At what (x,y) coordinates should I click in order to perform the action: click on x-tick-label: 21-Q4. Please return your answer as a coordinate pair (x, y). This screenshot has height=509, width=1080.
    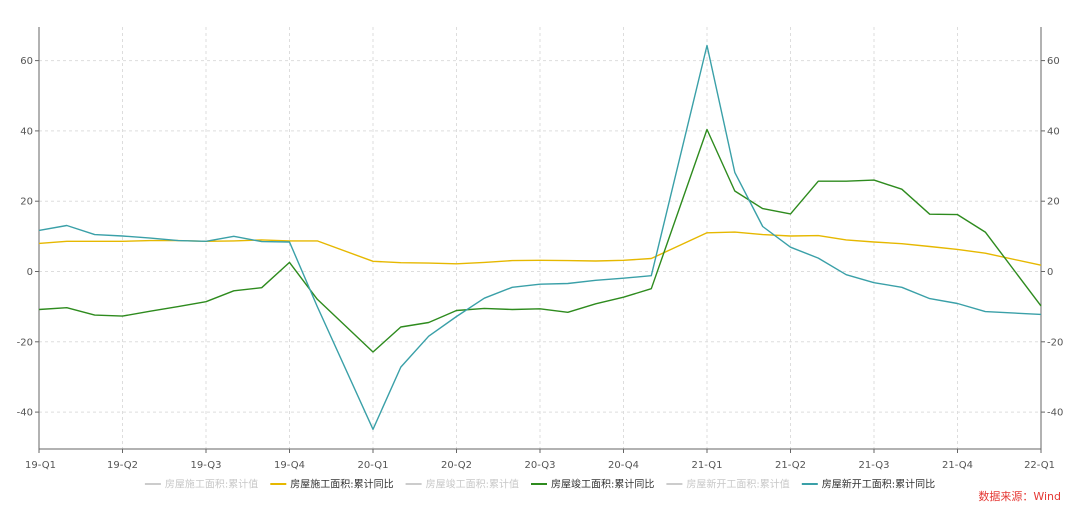
    Looking at the image, I should click on (957, 465).